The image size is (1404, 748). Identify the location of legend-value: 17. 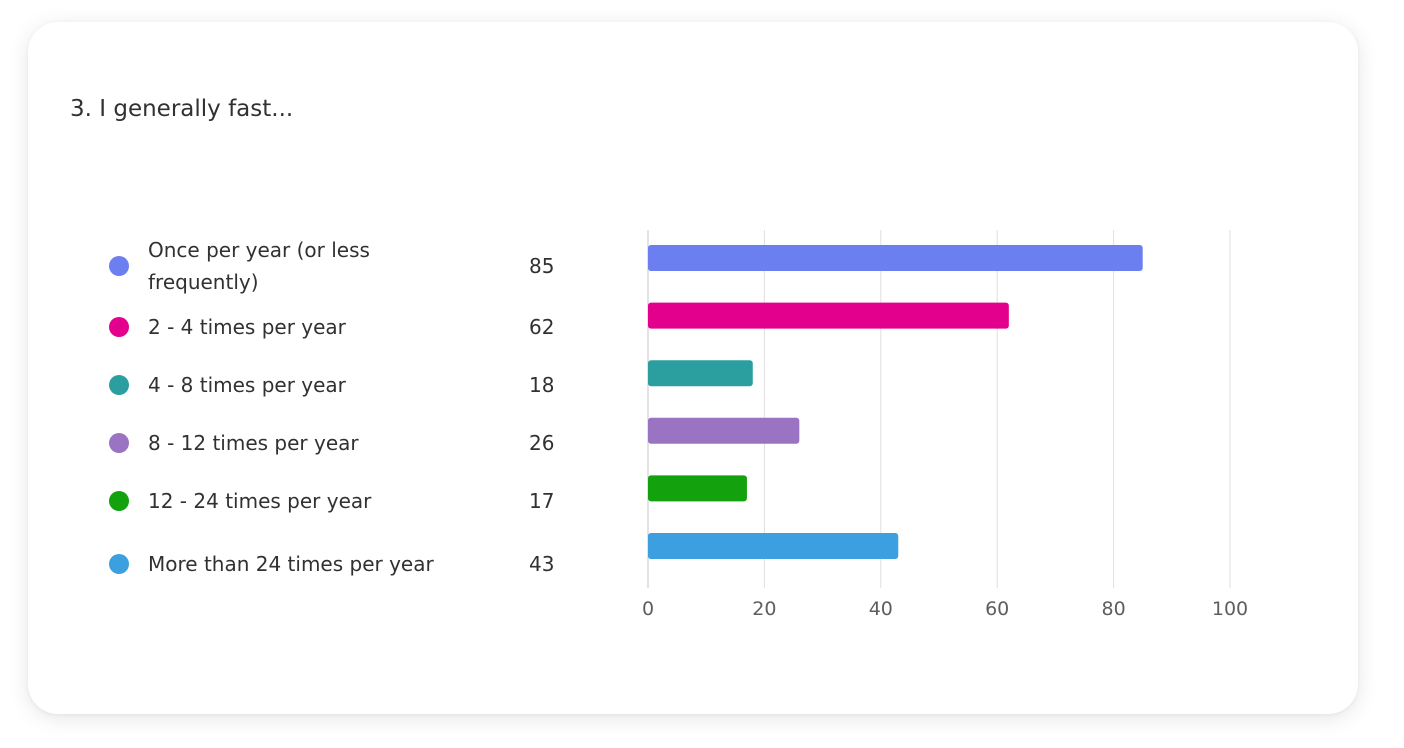
(542, 501).